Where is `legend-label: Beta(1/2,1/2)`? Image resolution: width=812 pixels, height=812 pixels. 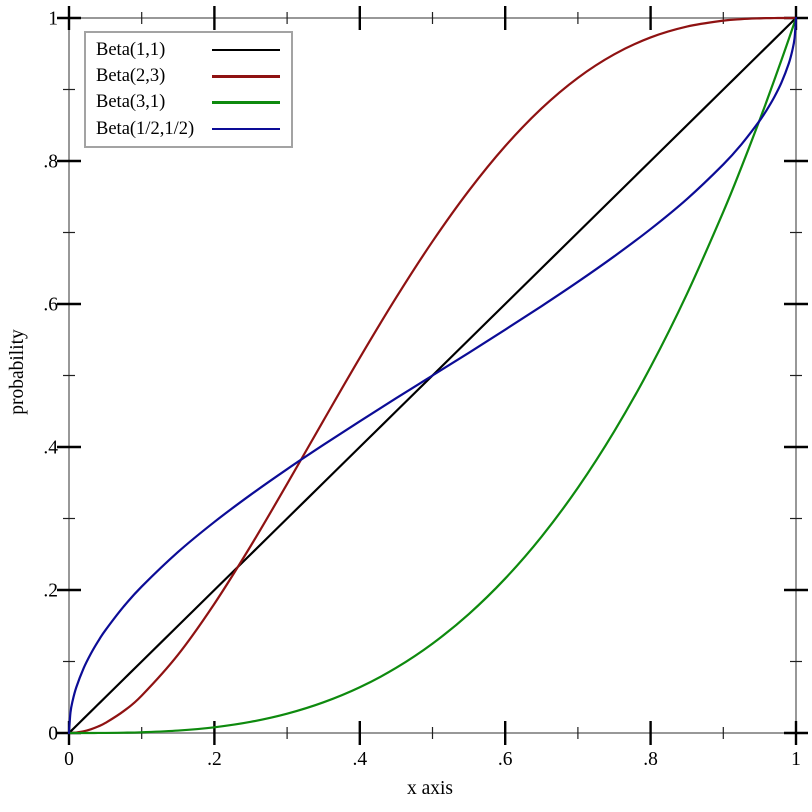 legend-label: Beta(1/2,1/2) is located at coordinates (145, 128).